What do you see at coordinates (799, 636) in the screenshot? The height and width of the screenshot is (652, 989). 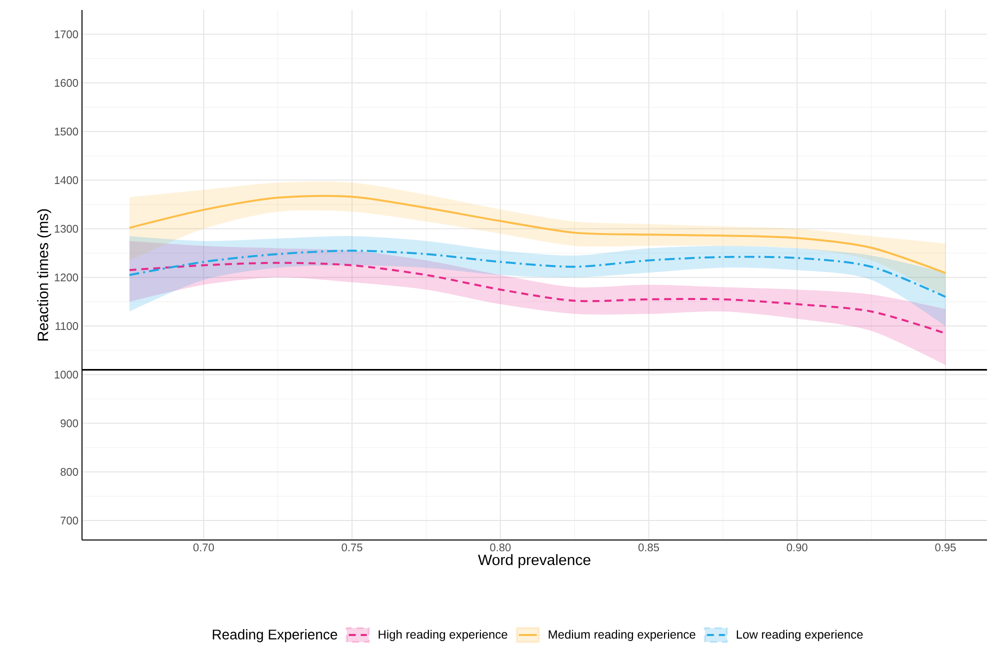 I see `legend-label: Low reading experience` at bounding box center [799, 636].